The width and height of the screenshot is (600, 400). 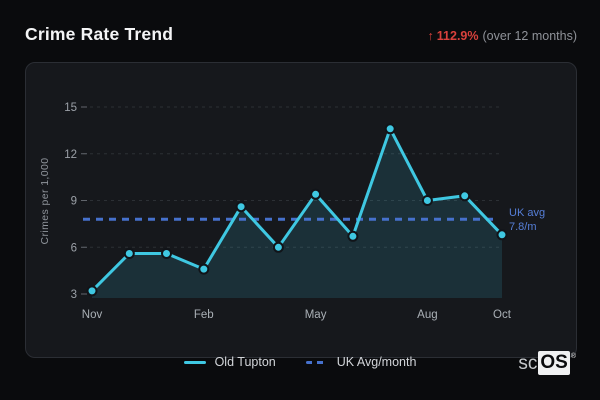 What do you see at coordinates (554, 363) in the screenshot?
I see `brand-box: OS` at bounding box center [554, 363].